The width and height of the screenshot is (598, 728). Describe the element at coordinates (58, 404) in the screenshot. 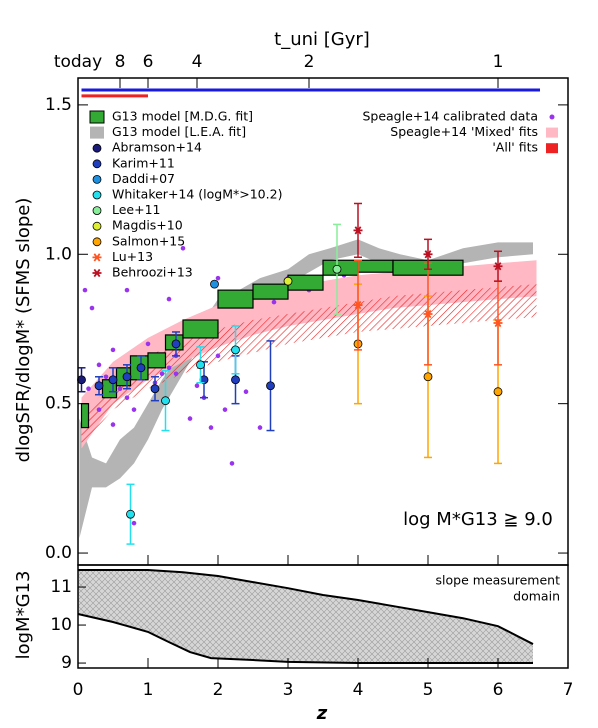

I see `y-tick-label: 0.5` at that location.